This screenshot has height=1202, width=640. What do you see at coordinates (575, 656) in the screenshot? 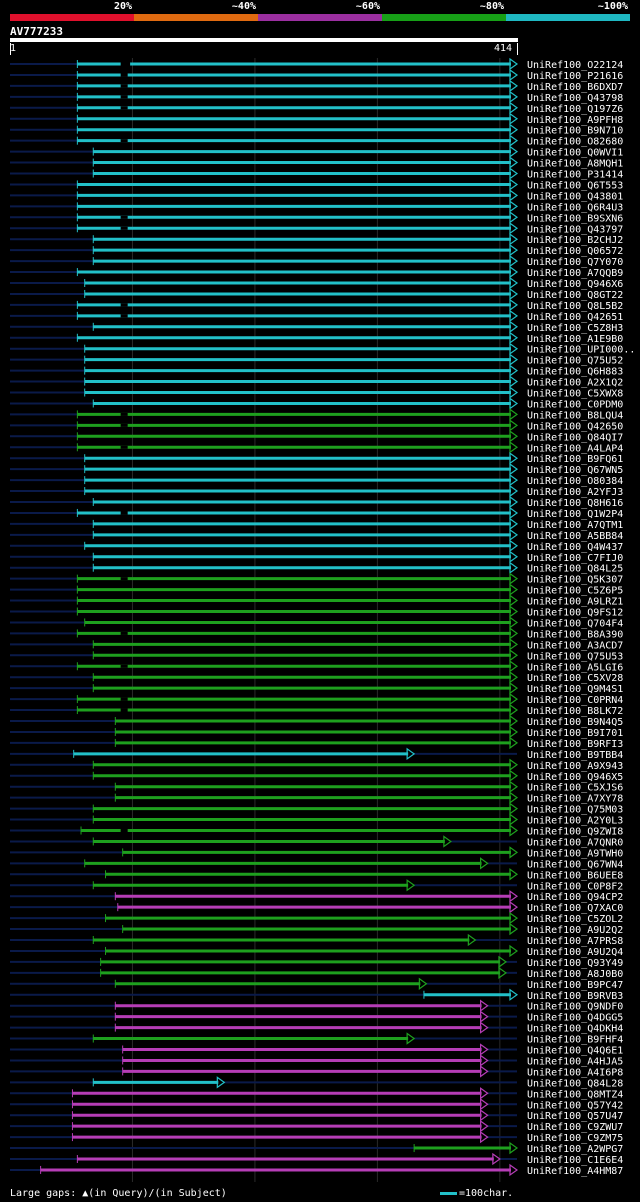
I see `hit-label: UniRef100_Q75U53` at bounding box center [575, 656].